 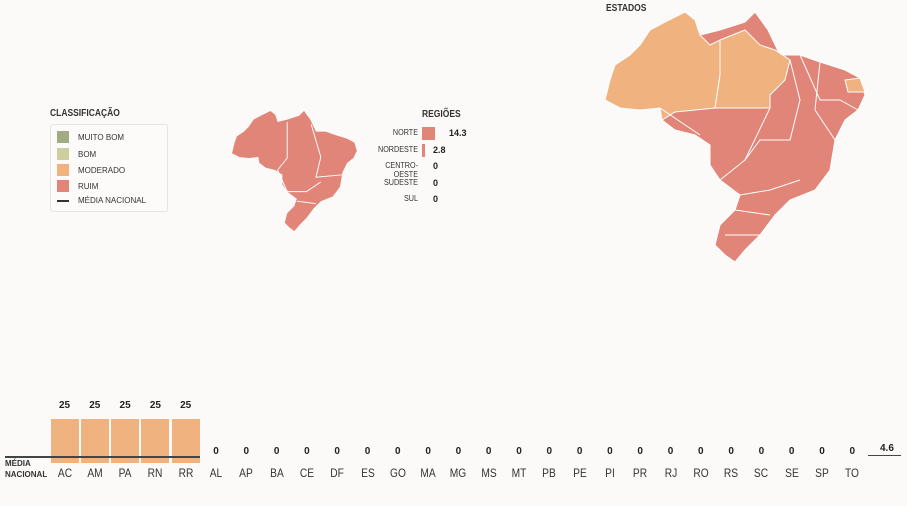 I want to click on x-tick-RN: RN, so click(x=155, y=473).